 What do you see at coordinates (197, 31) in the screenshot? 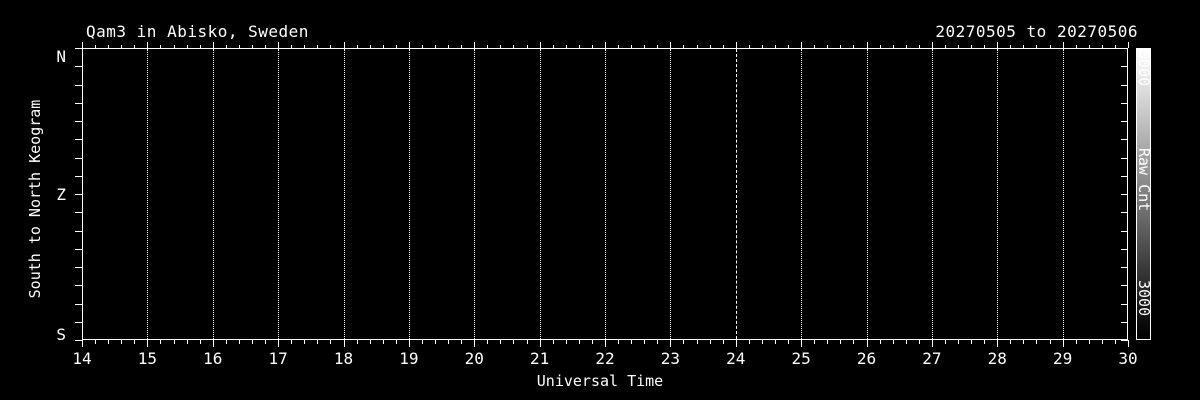
I see `page-title: Qam3 in Abisko, Sweden` at bounding box center [197, 31].